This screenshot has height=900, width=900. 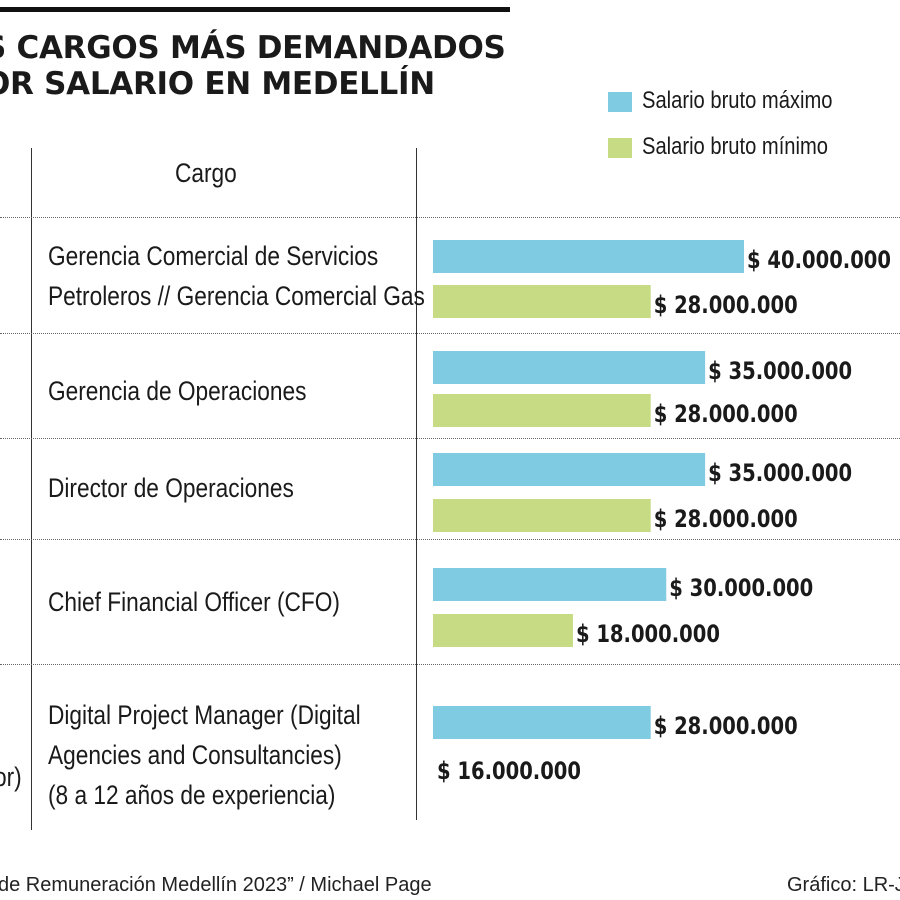 I want to click on row-label-line: (8 a 12 años de experiencia), so click(x=192, y=795).